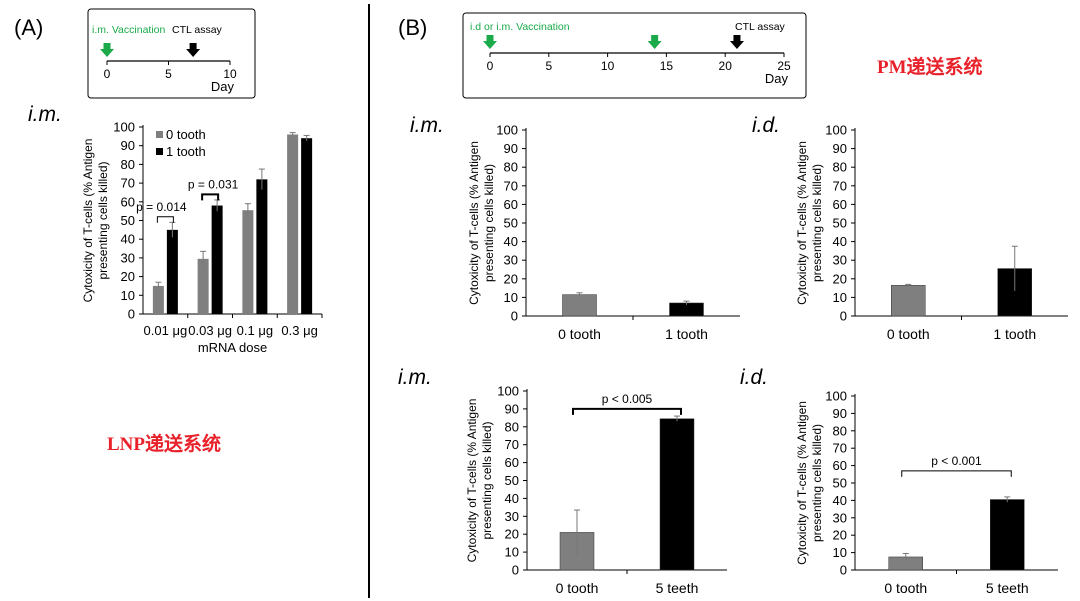  What do you see at coordinates (548, 66) in the screenshot?
I see `timeline-tick-label: 5` at bounding box center [548, 66].